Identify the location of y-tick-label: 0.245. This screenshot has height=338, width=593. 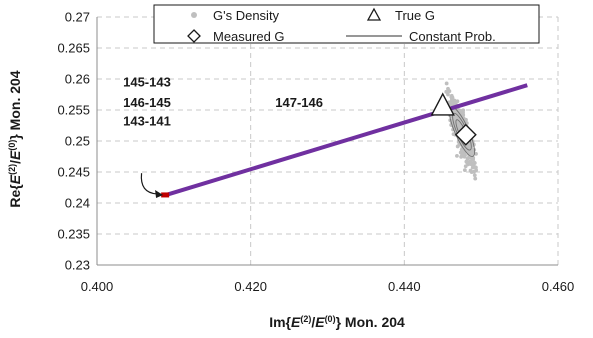
(73, 172).